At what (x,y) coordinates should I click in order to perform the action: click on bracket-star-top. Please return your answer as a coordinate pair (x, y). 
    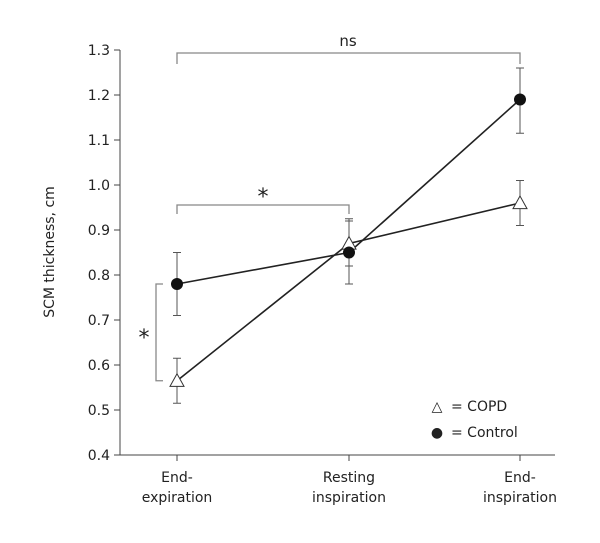
    Looking at the image, I should click on (263, 209).